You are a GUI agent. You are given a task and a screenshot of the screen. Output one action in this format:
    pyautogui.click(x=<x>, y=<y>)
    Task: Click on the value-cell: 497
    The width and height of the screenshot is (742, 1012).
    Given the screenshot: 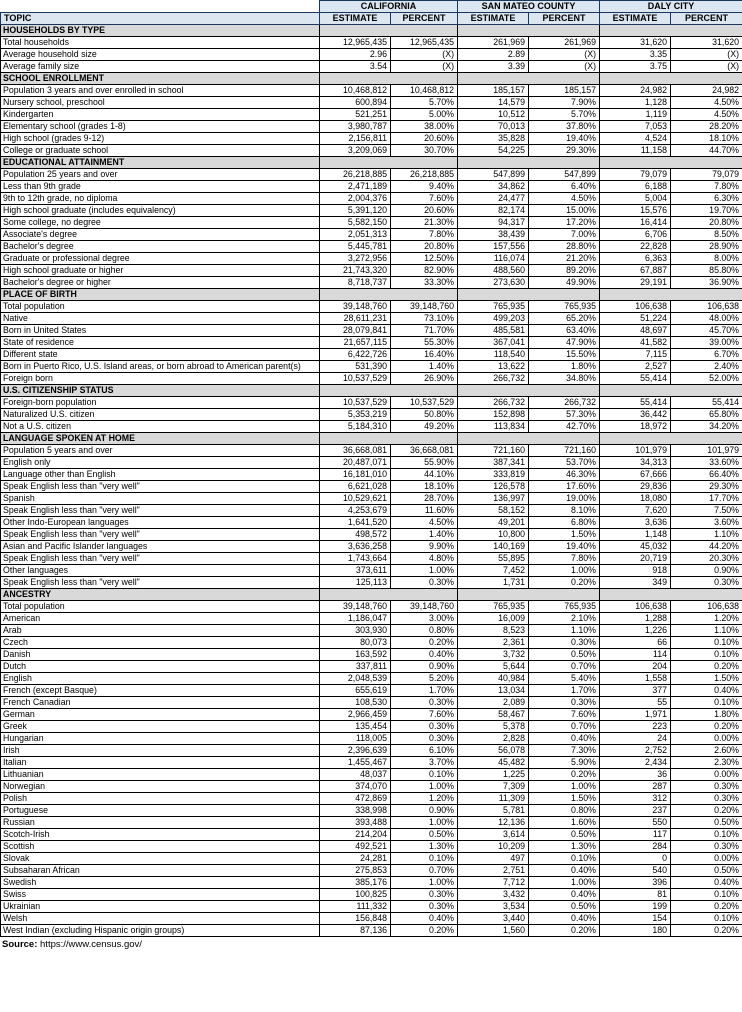 What is the action you would take?
    pyautogui.click(x=493, y=858)
    